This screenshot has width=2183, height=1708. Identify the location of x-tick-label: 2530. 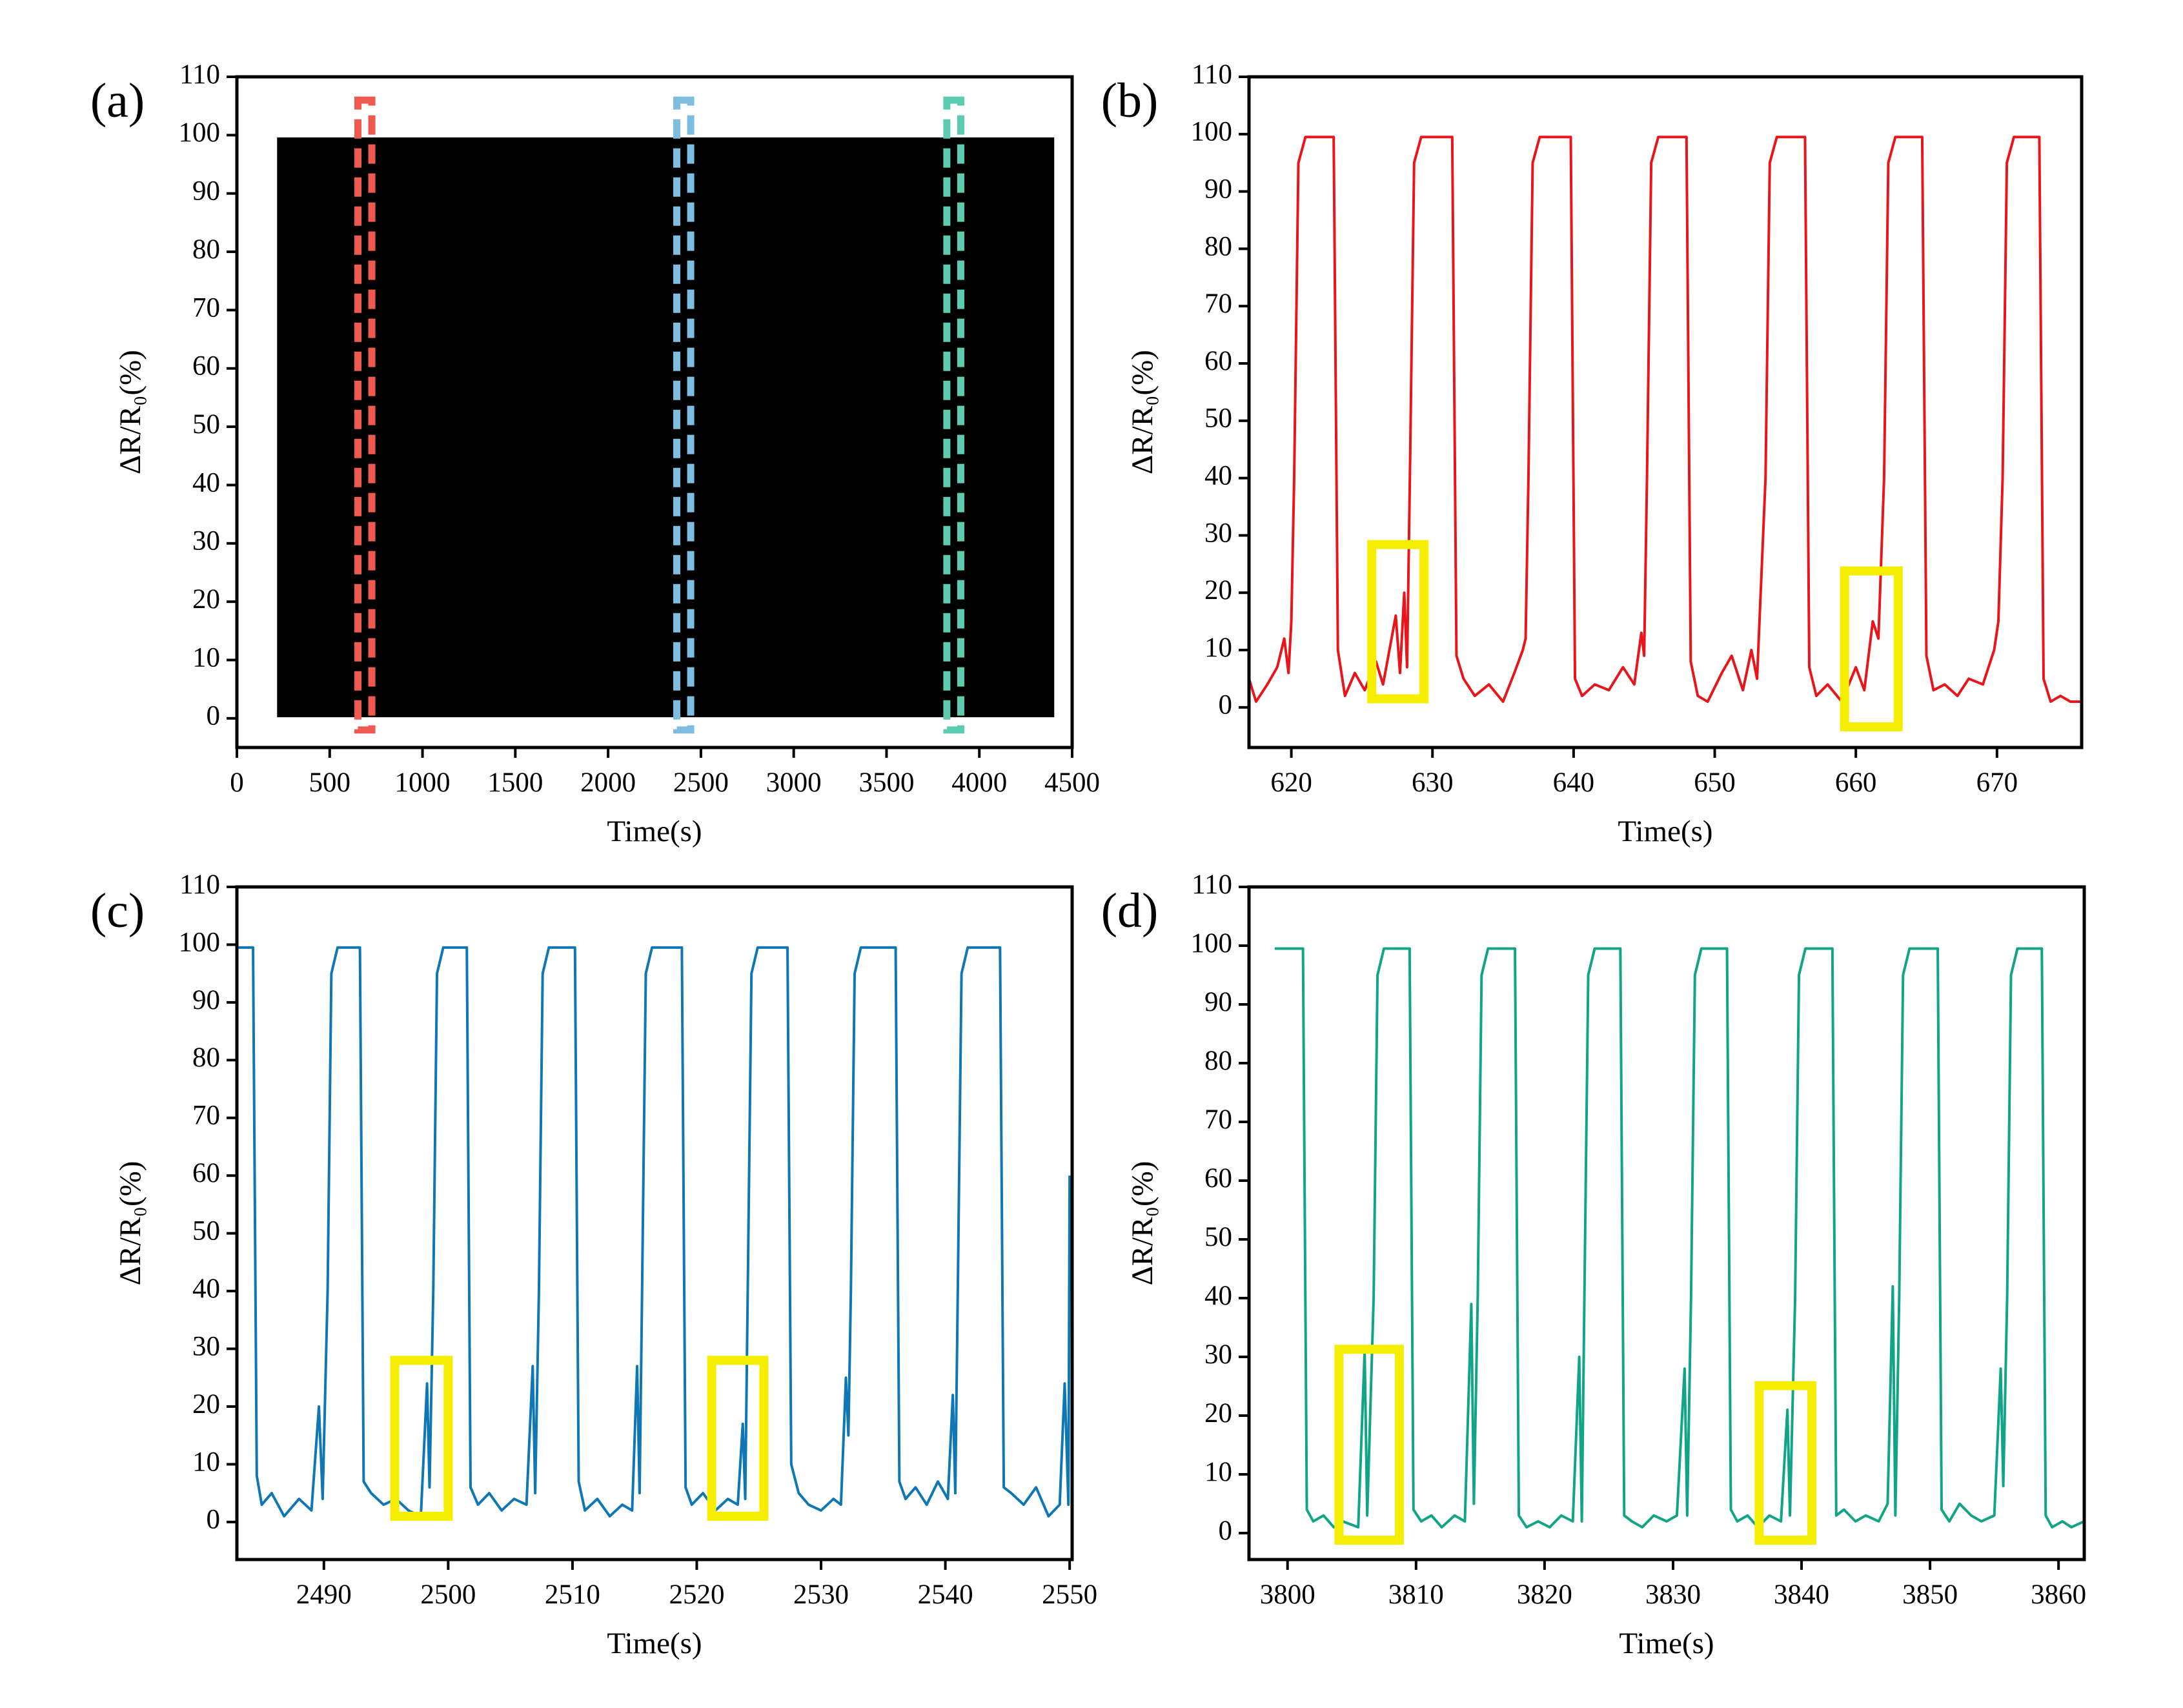
(821, 1595).